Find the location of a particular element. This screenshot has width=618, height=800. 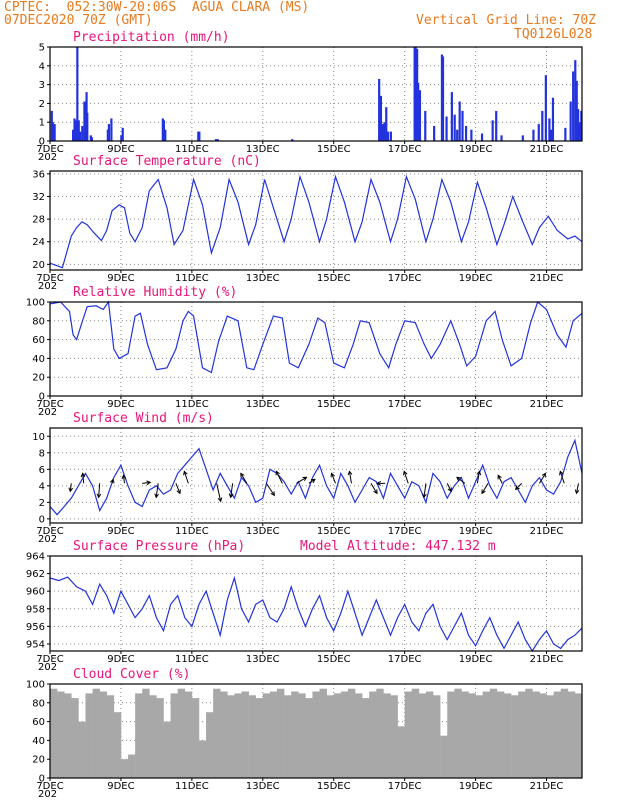

y-tick-label: 60 is located at coordinates (38, 722).